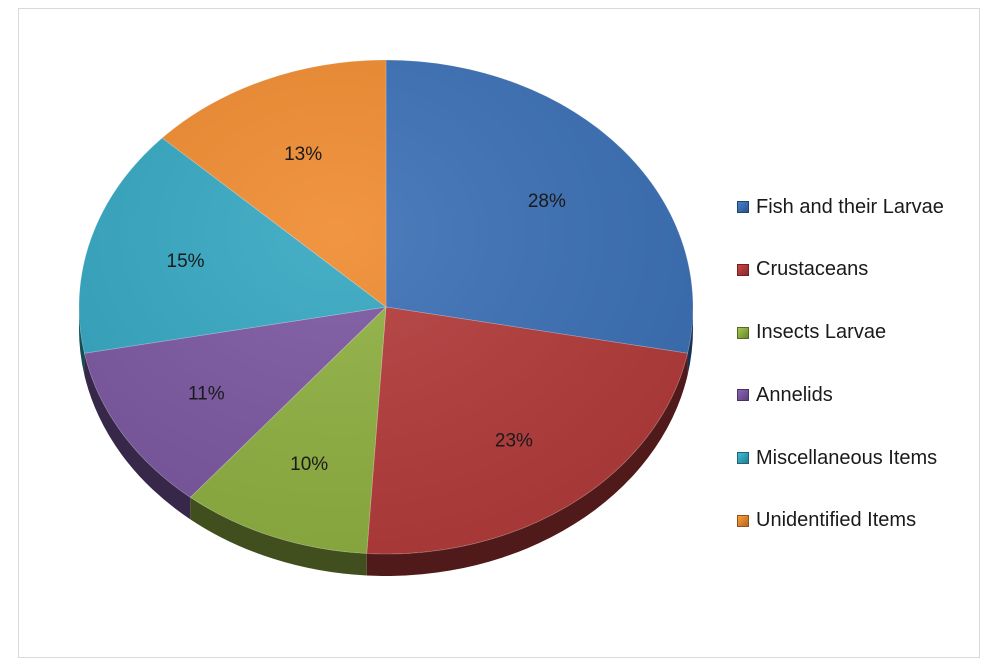 The width and height of the screenshot is (1000, 670). I want to click on data-label-unidentified-items: 13%, so click(303, 154).